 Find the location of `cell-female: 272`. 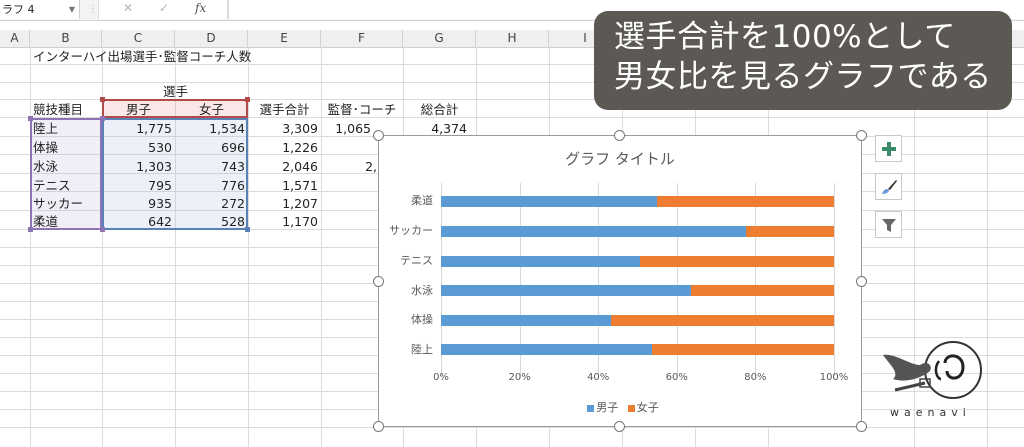

cell-female: 272 is located at coordinates (233, 203).